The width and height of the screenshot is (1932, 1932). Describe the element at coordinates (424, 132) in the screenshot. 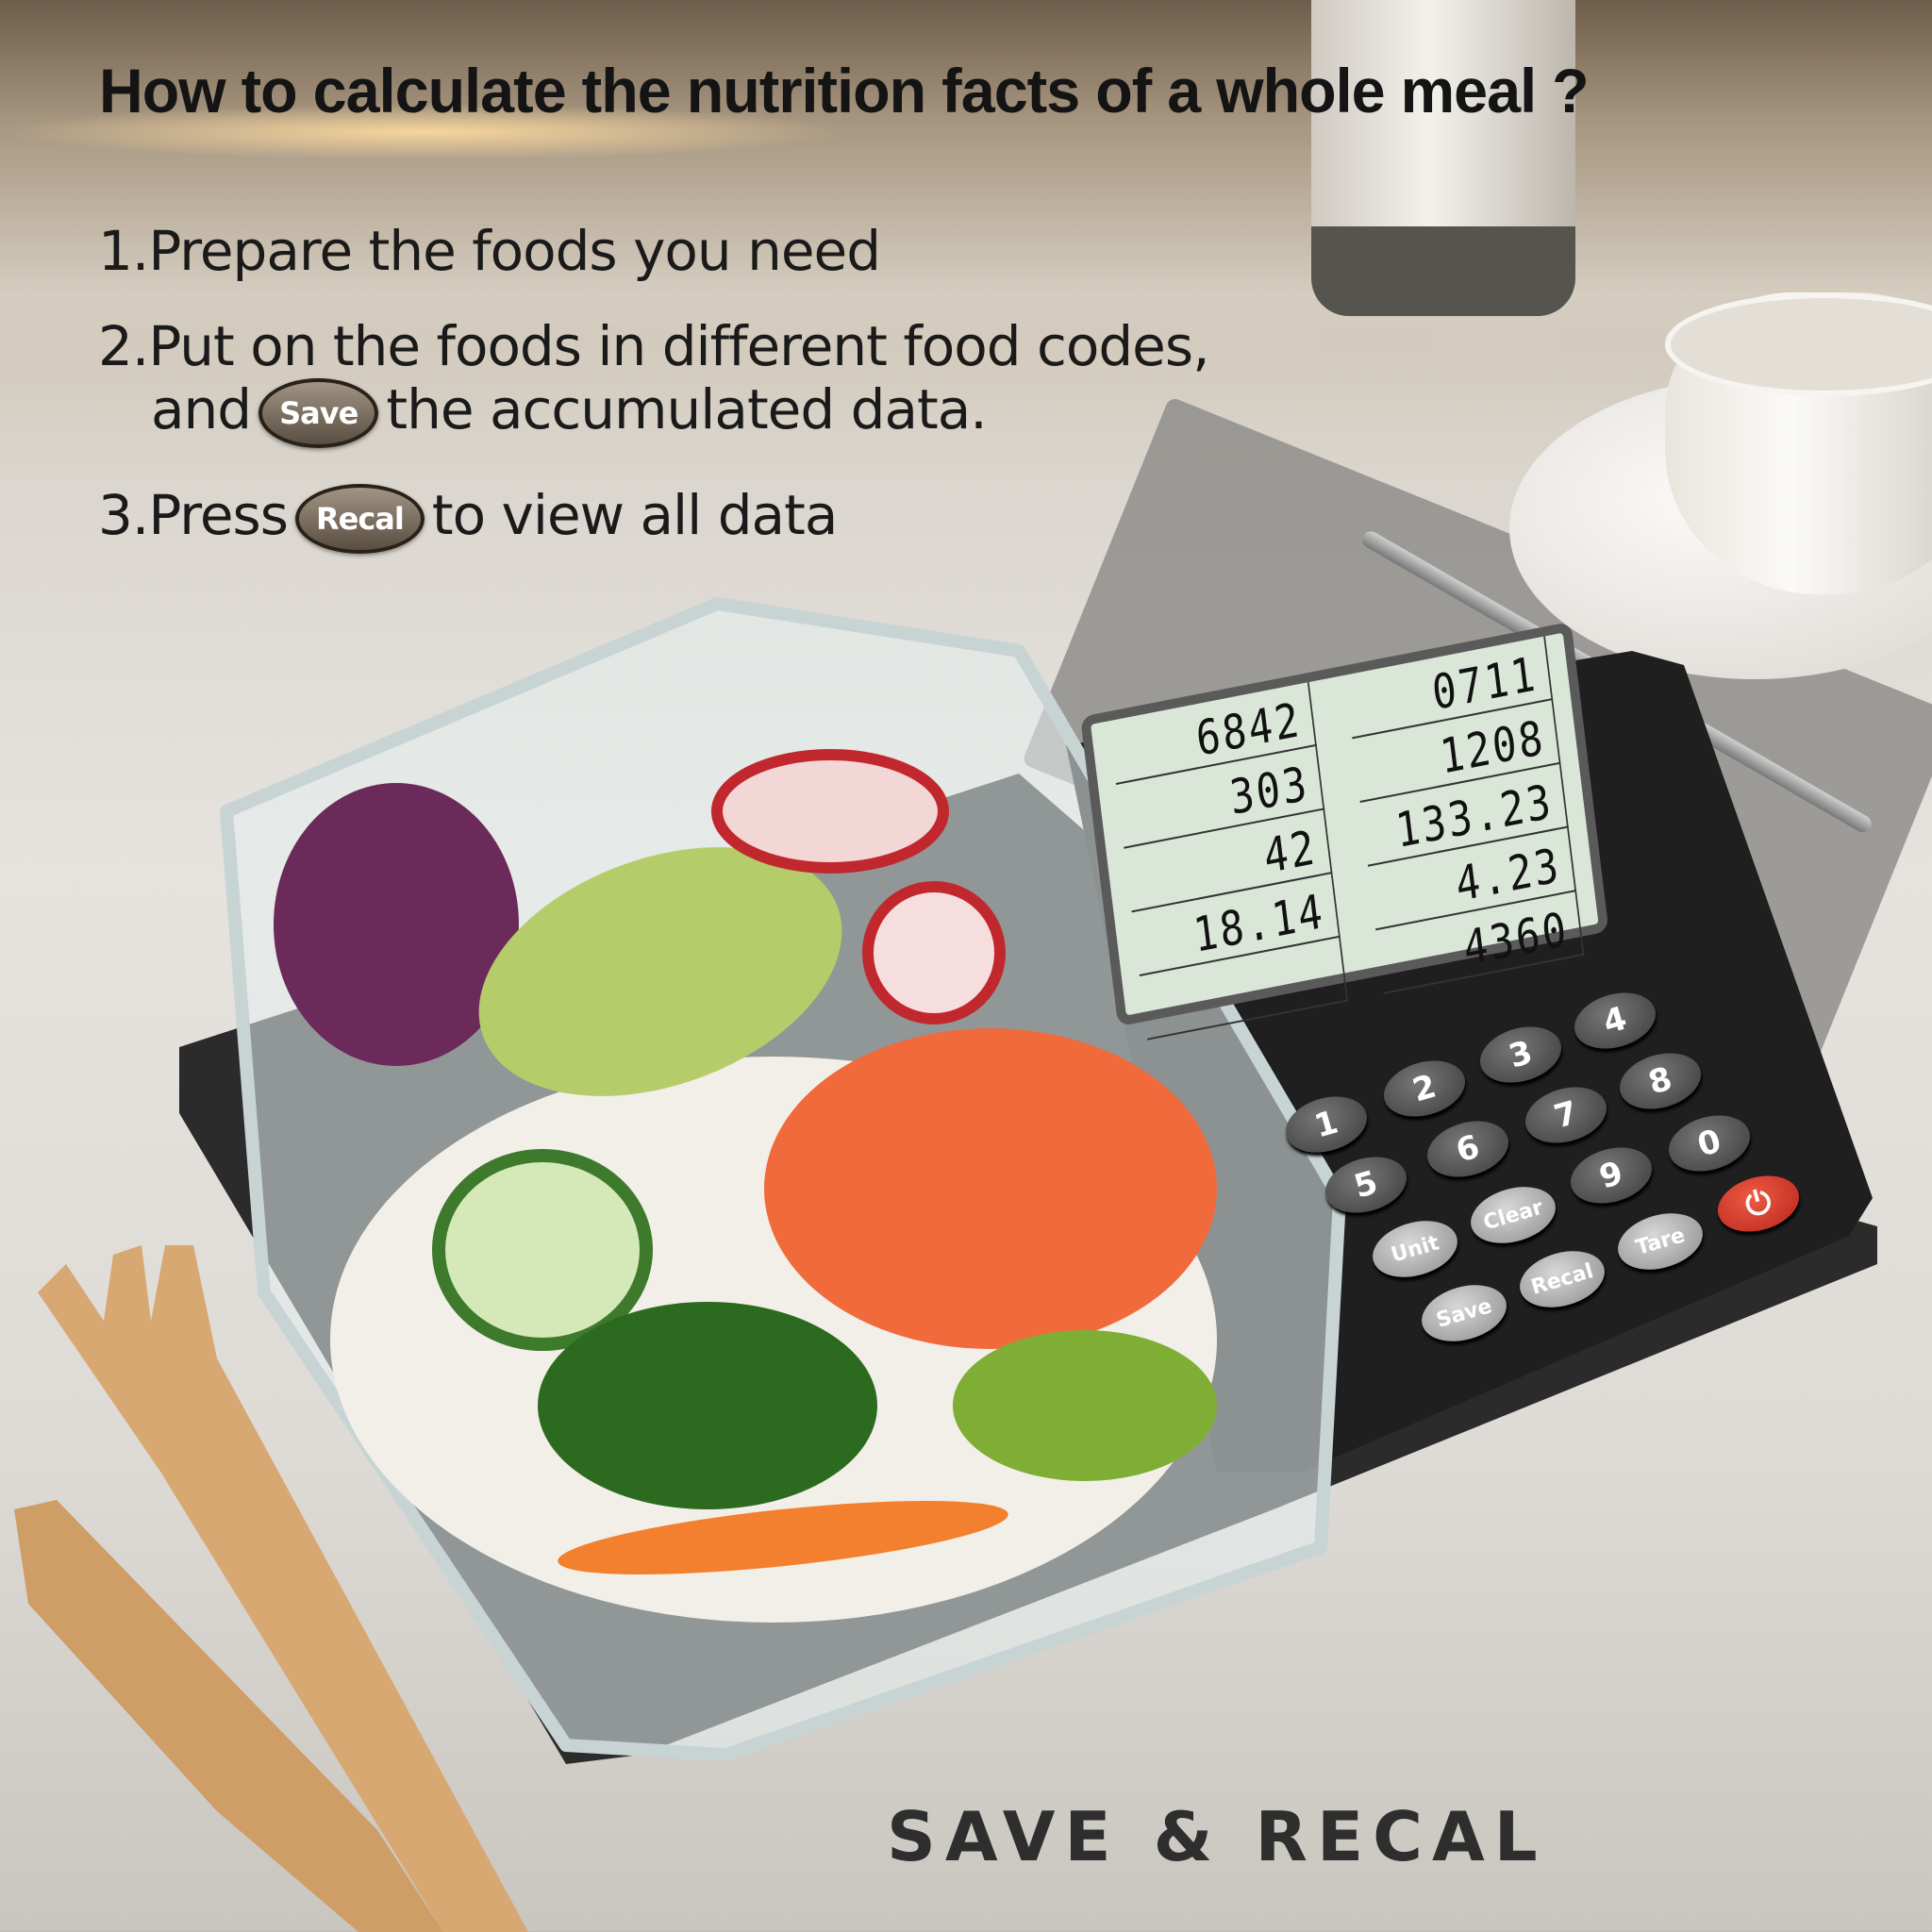

I see `light-glow` at that location.